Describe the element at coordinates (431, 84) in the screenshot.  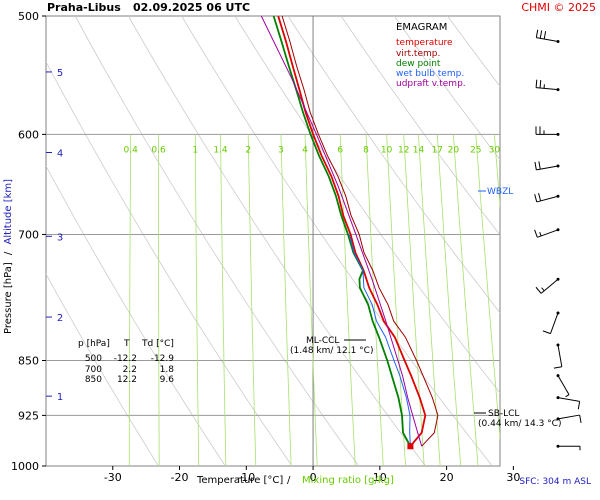
I see `legend-item-updraft-virtual-temperature: udpraft v.temp.` at that location.